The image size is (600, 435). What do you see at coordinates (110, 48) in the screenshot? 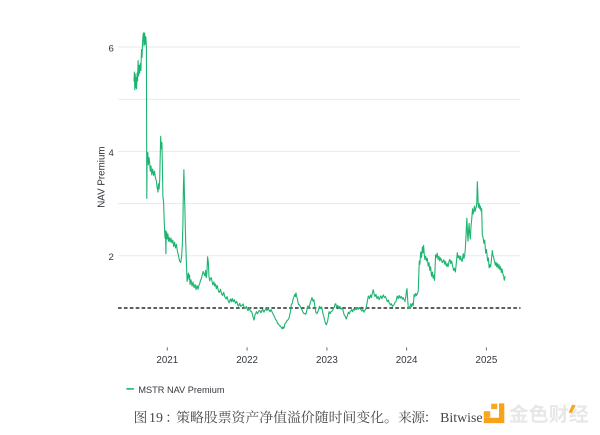
I see `svg-text: 6` at bounding box center [110, 48].